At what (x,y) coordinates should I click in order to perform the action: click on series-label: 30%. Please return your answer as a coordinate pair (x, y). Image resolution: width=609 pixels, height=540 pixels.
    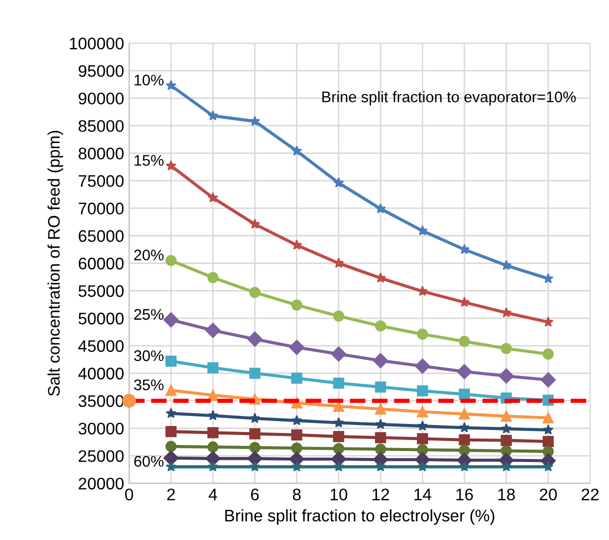
    Looking at the image, I should click on (149, 356).